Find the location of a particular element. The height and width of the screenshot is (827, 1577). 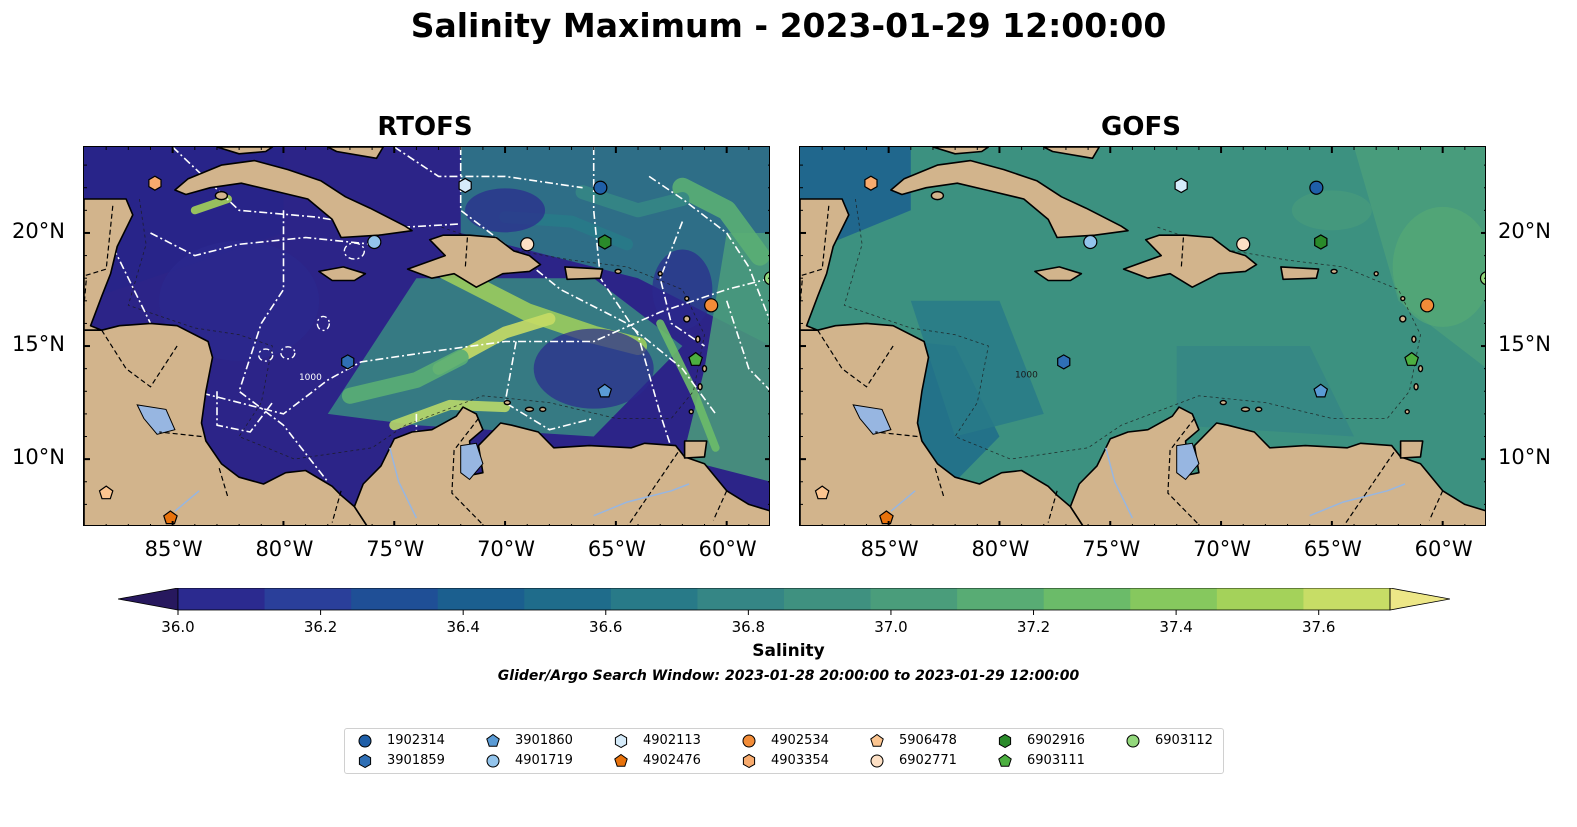

colorbar-tick-label: 36.8 is located at coordinates (748, 627).